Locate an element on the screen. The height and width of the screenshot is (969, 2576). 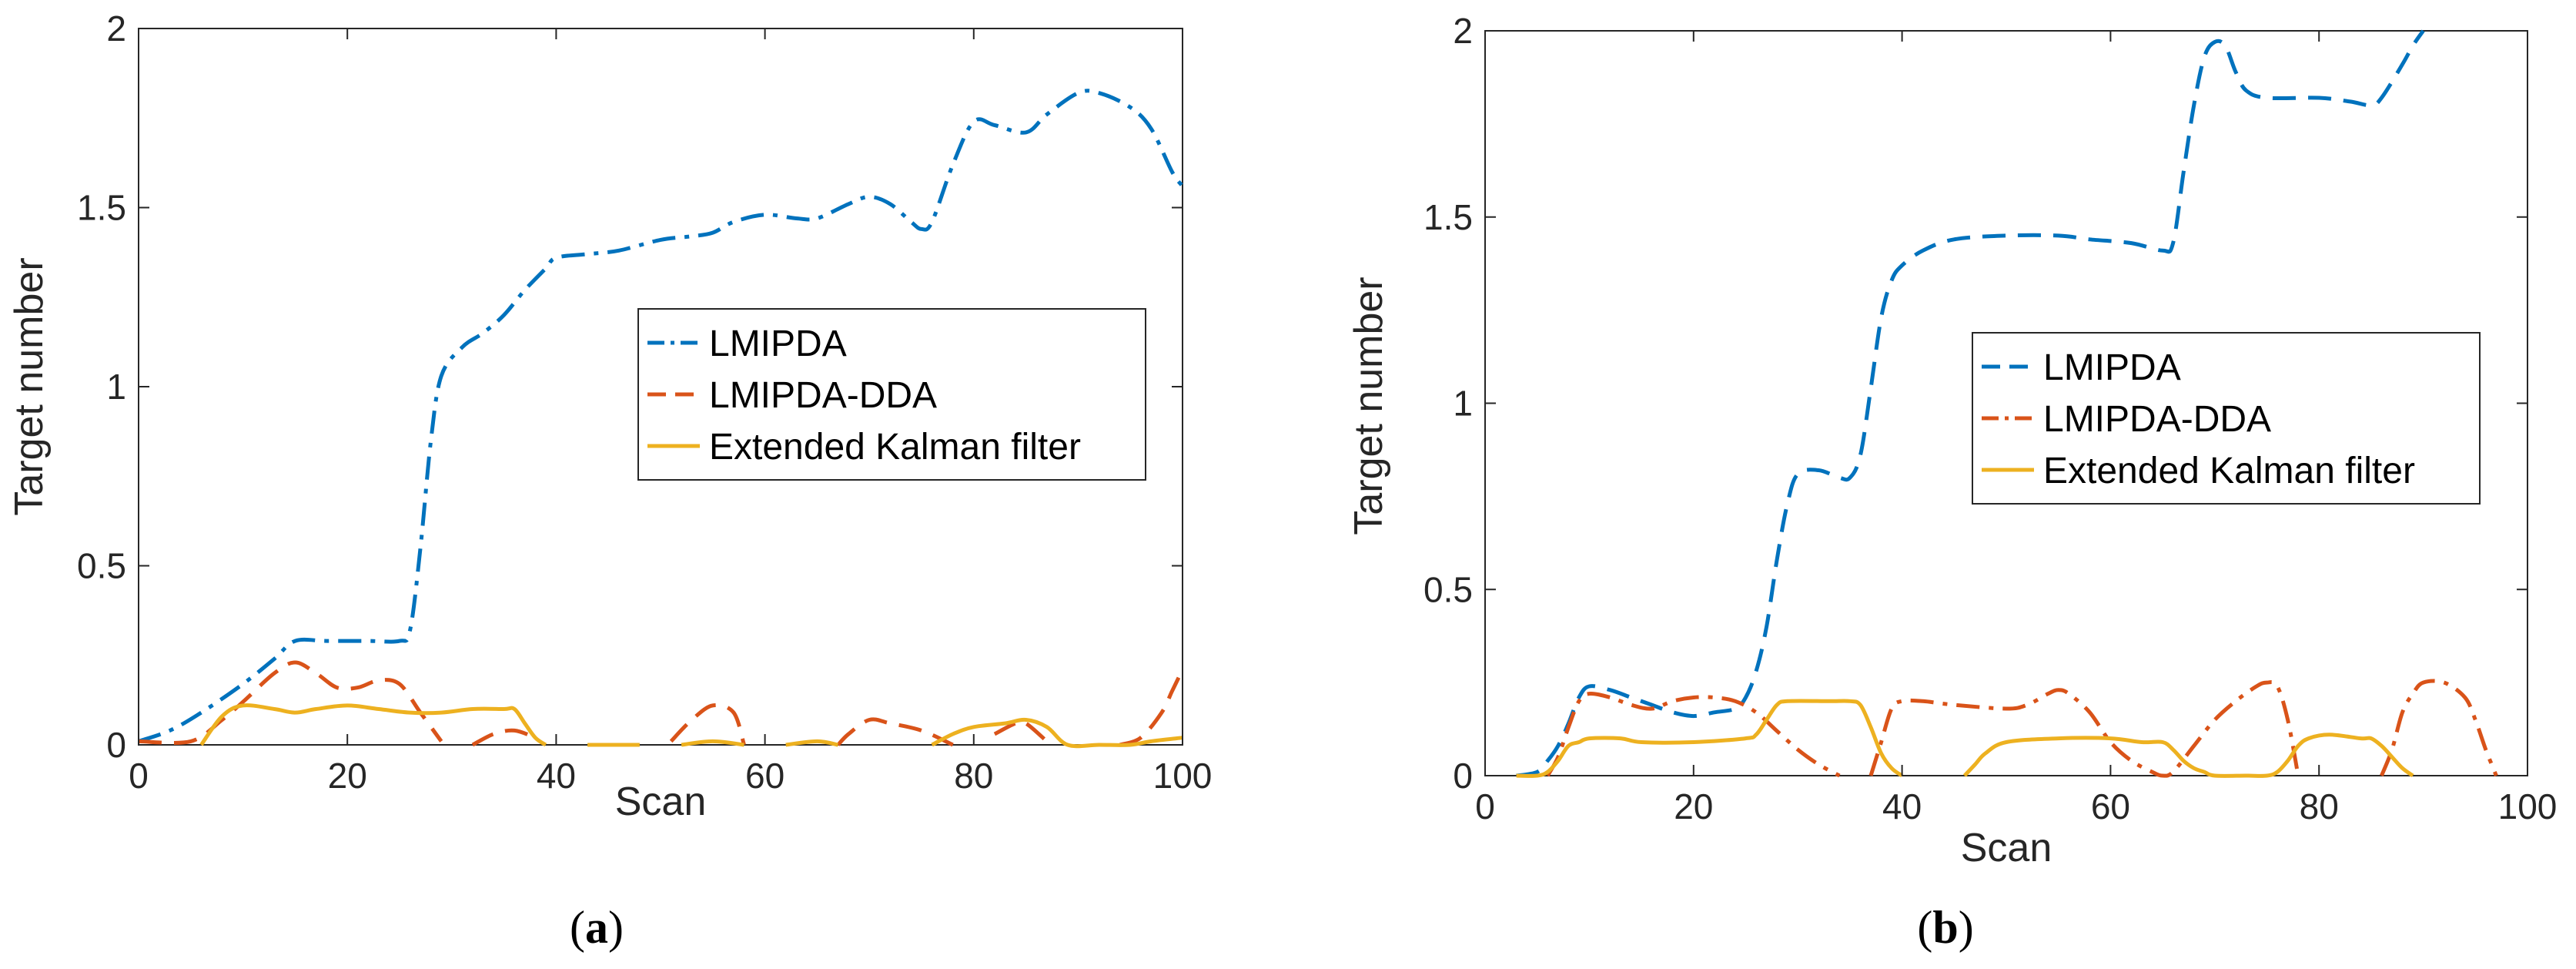
legend-b: LMIPDA LMIPDA-DDA Extended Kalman filter is located at coordinates (2226, 419).